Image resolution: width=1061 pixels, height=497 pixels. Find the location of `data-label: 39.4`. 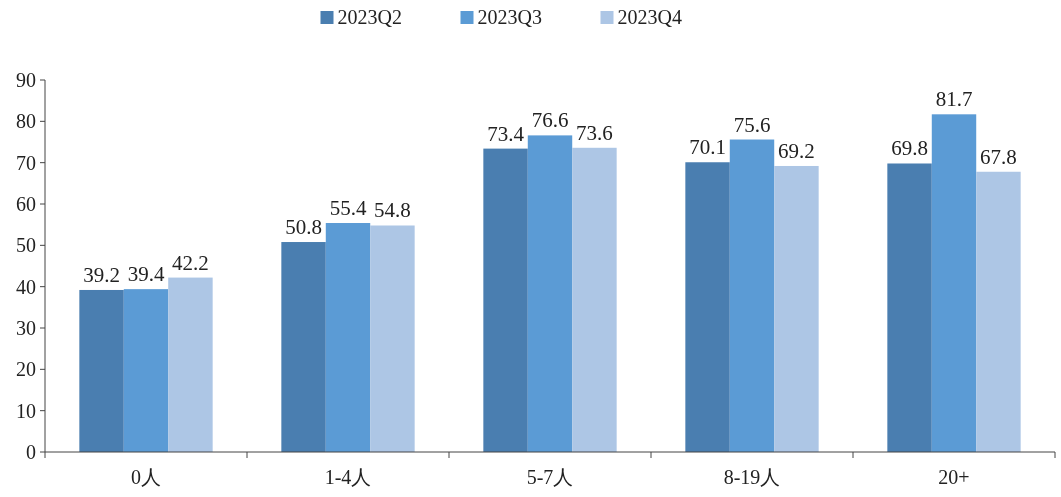

data-label: 39.4 is located at coordinates (146, 274).